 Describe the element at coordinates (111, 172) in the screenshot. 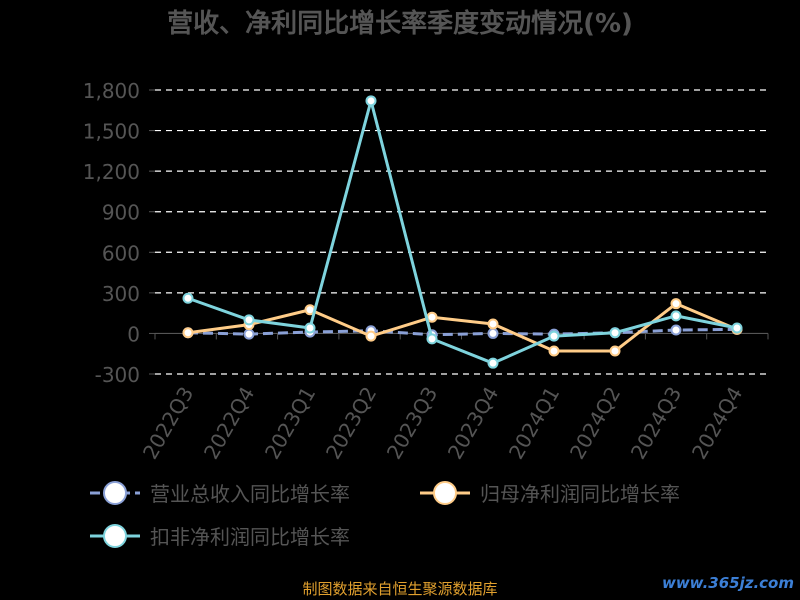

I see `y-tick-label: 1,200` at that location.